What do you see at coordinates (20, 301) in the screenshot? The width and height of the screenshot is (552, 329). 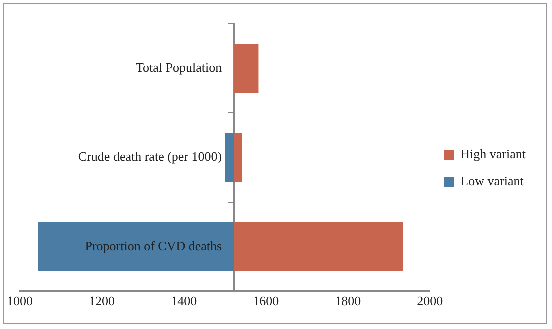 I see `x-tick-label: 1000` at bounding box center [20, 301].